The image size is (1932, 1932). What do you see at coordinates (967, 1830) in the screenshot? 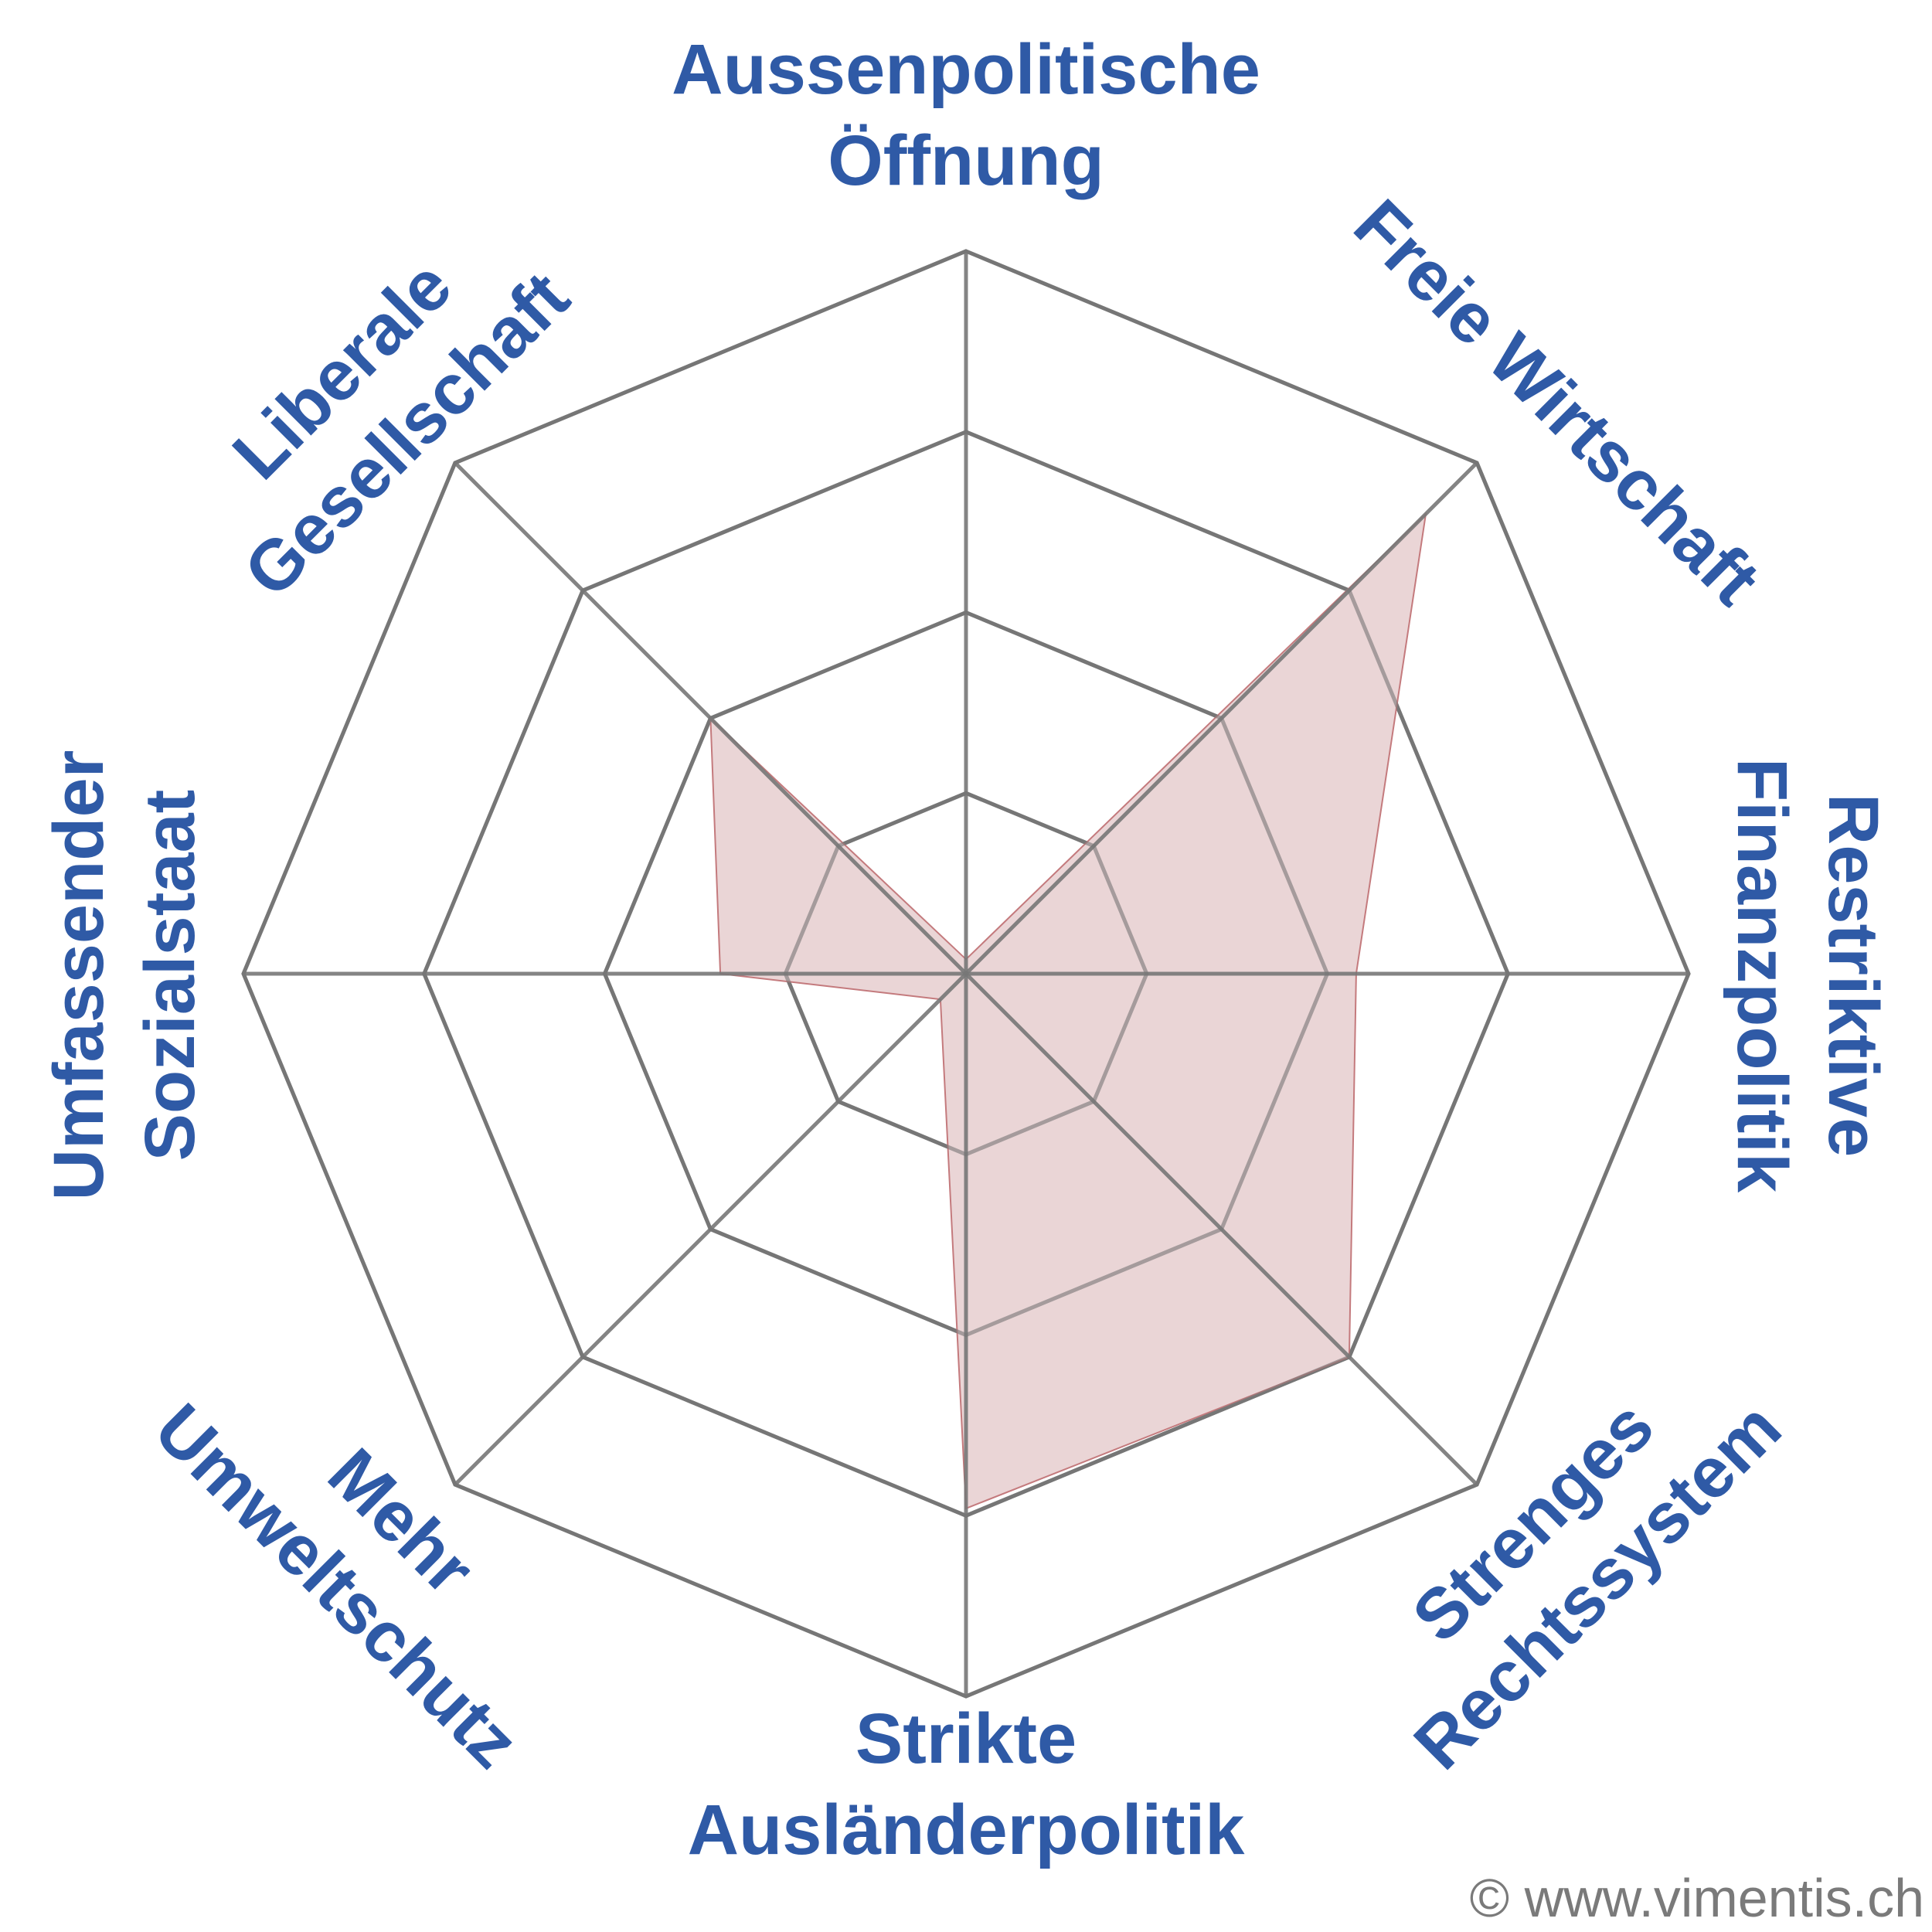
I see `axis-label-line: Ausländerpolitik` at bounding box center [967, 1830].